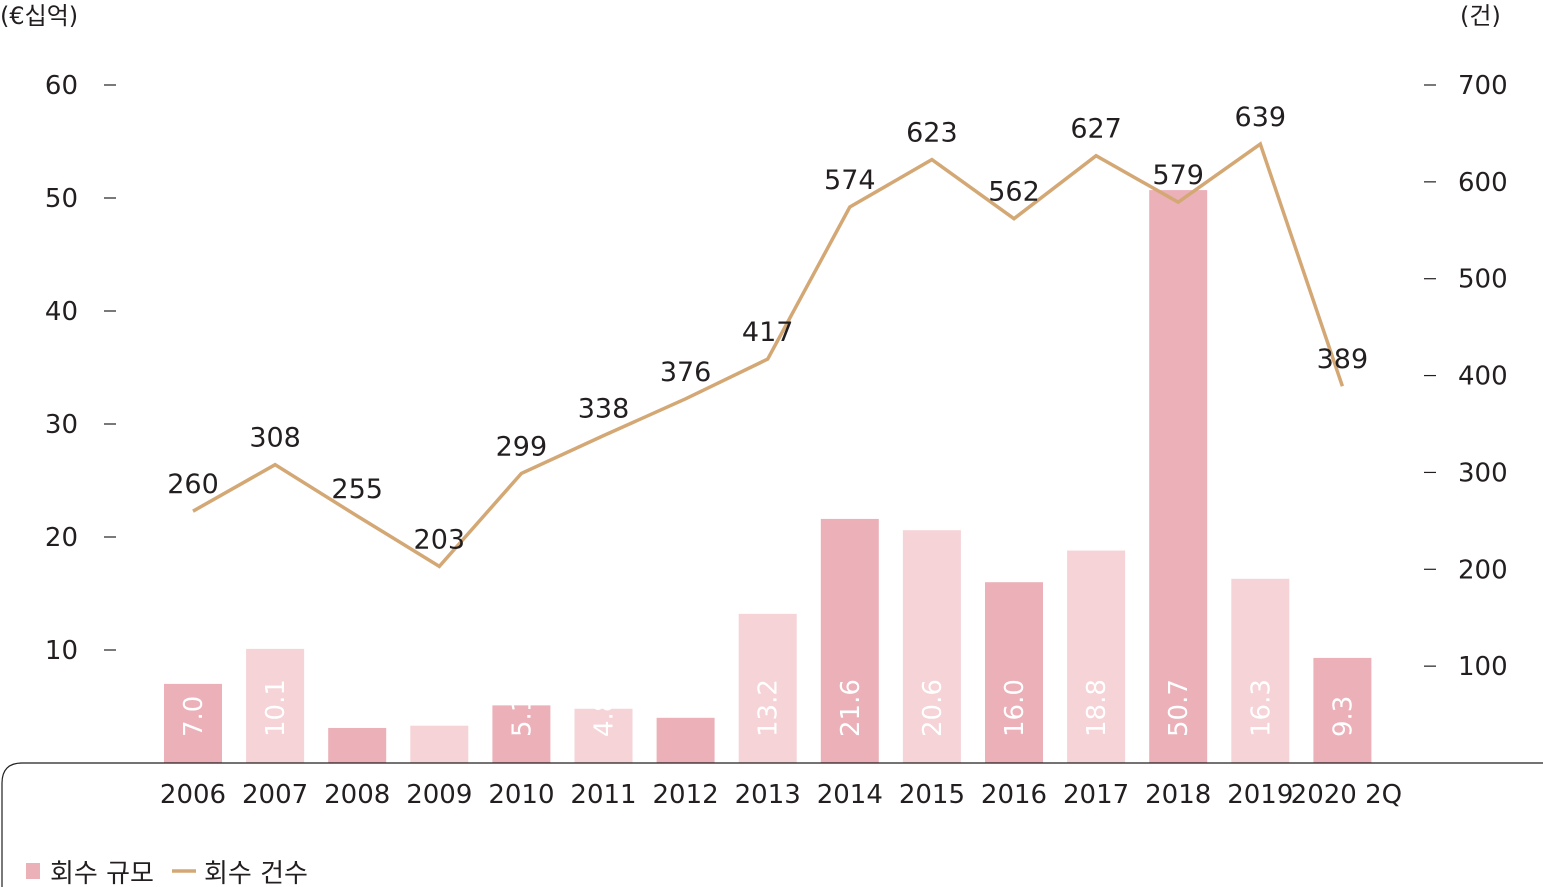 This screenshot has width=1543, height=887. I want to click on right-tick-label: 200, so click(1483, 570).